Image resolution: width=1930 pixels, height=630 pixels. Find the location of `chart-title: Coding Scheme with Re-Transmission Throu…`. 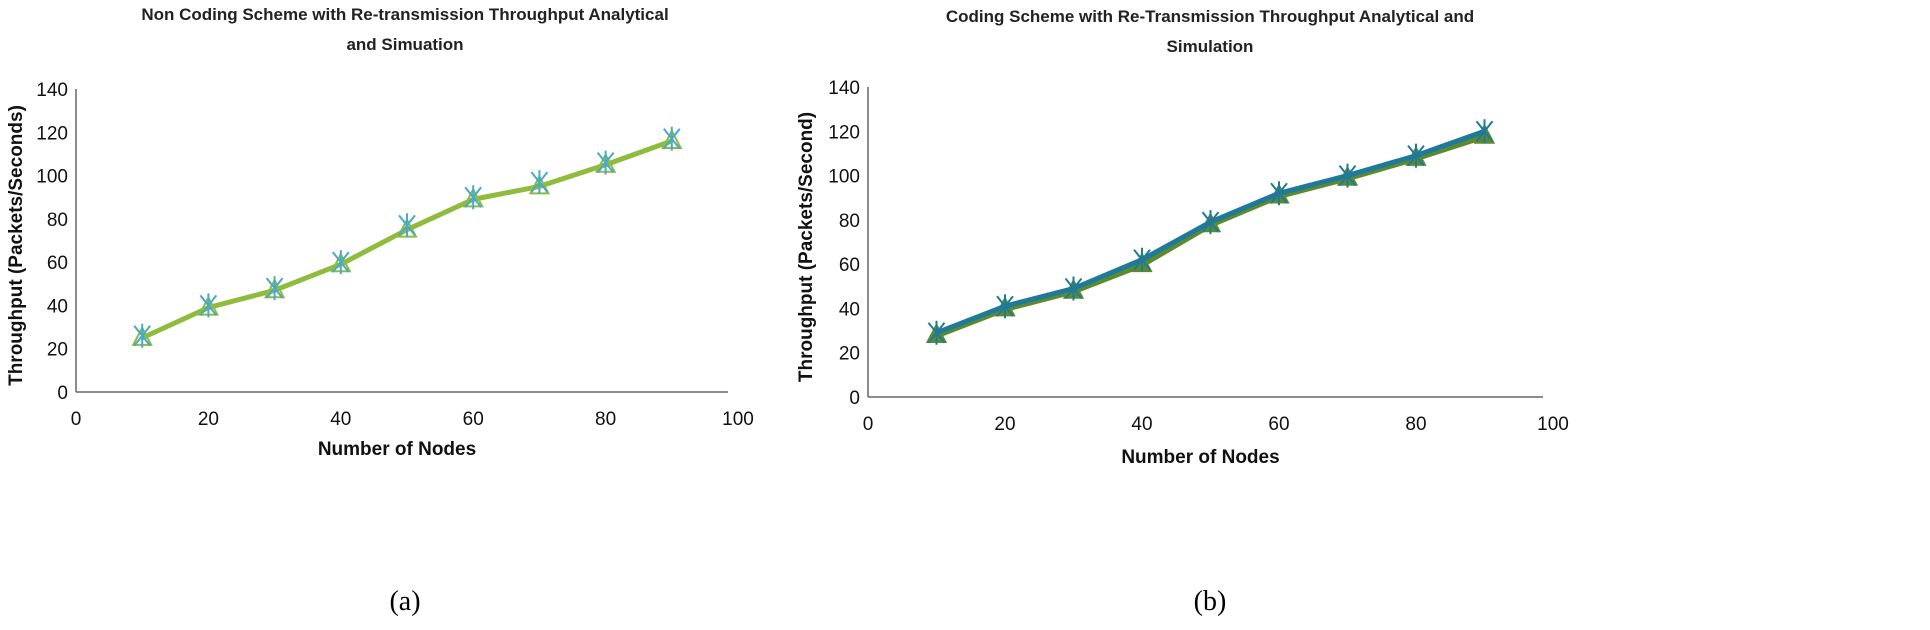

chart-title: Coding Scheme with Re-Transmission Throu… is located at coordinates (1210, 16).